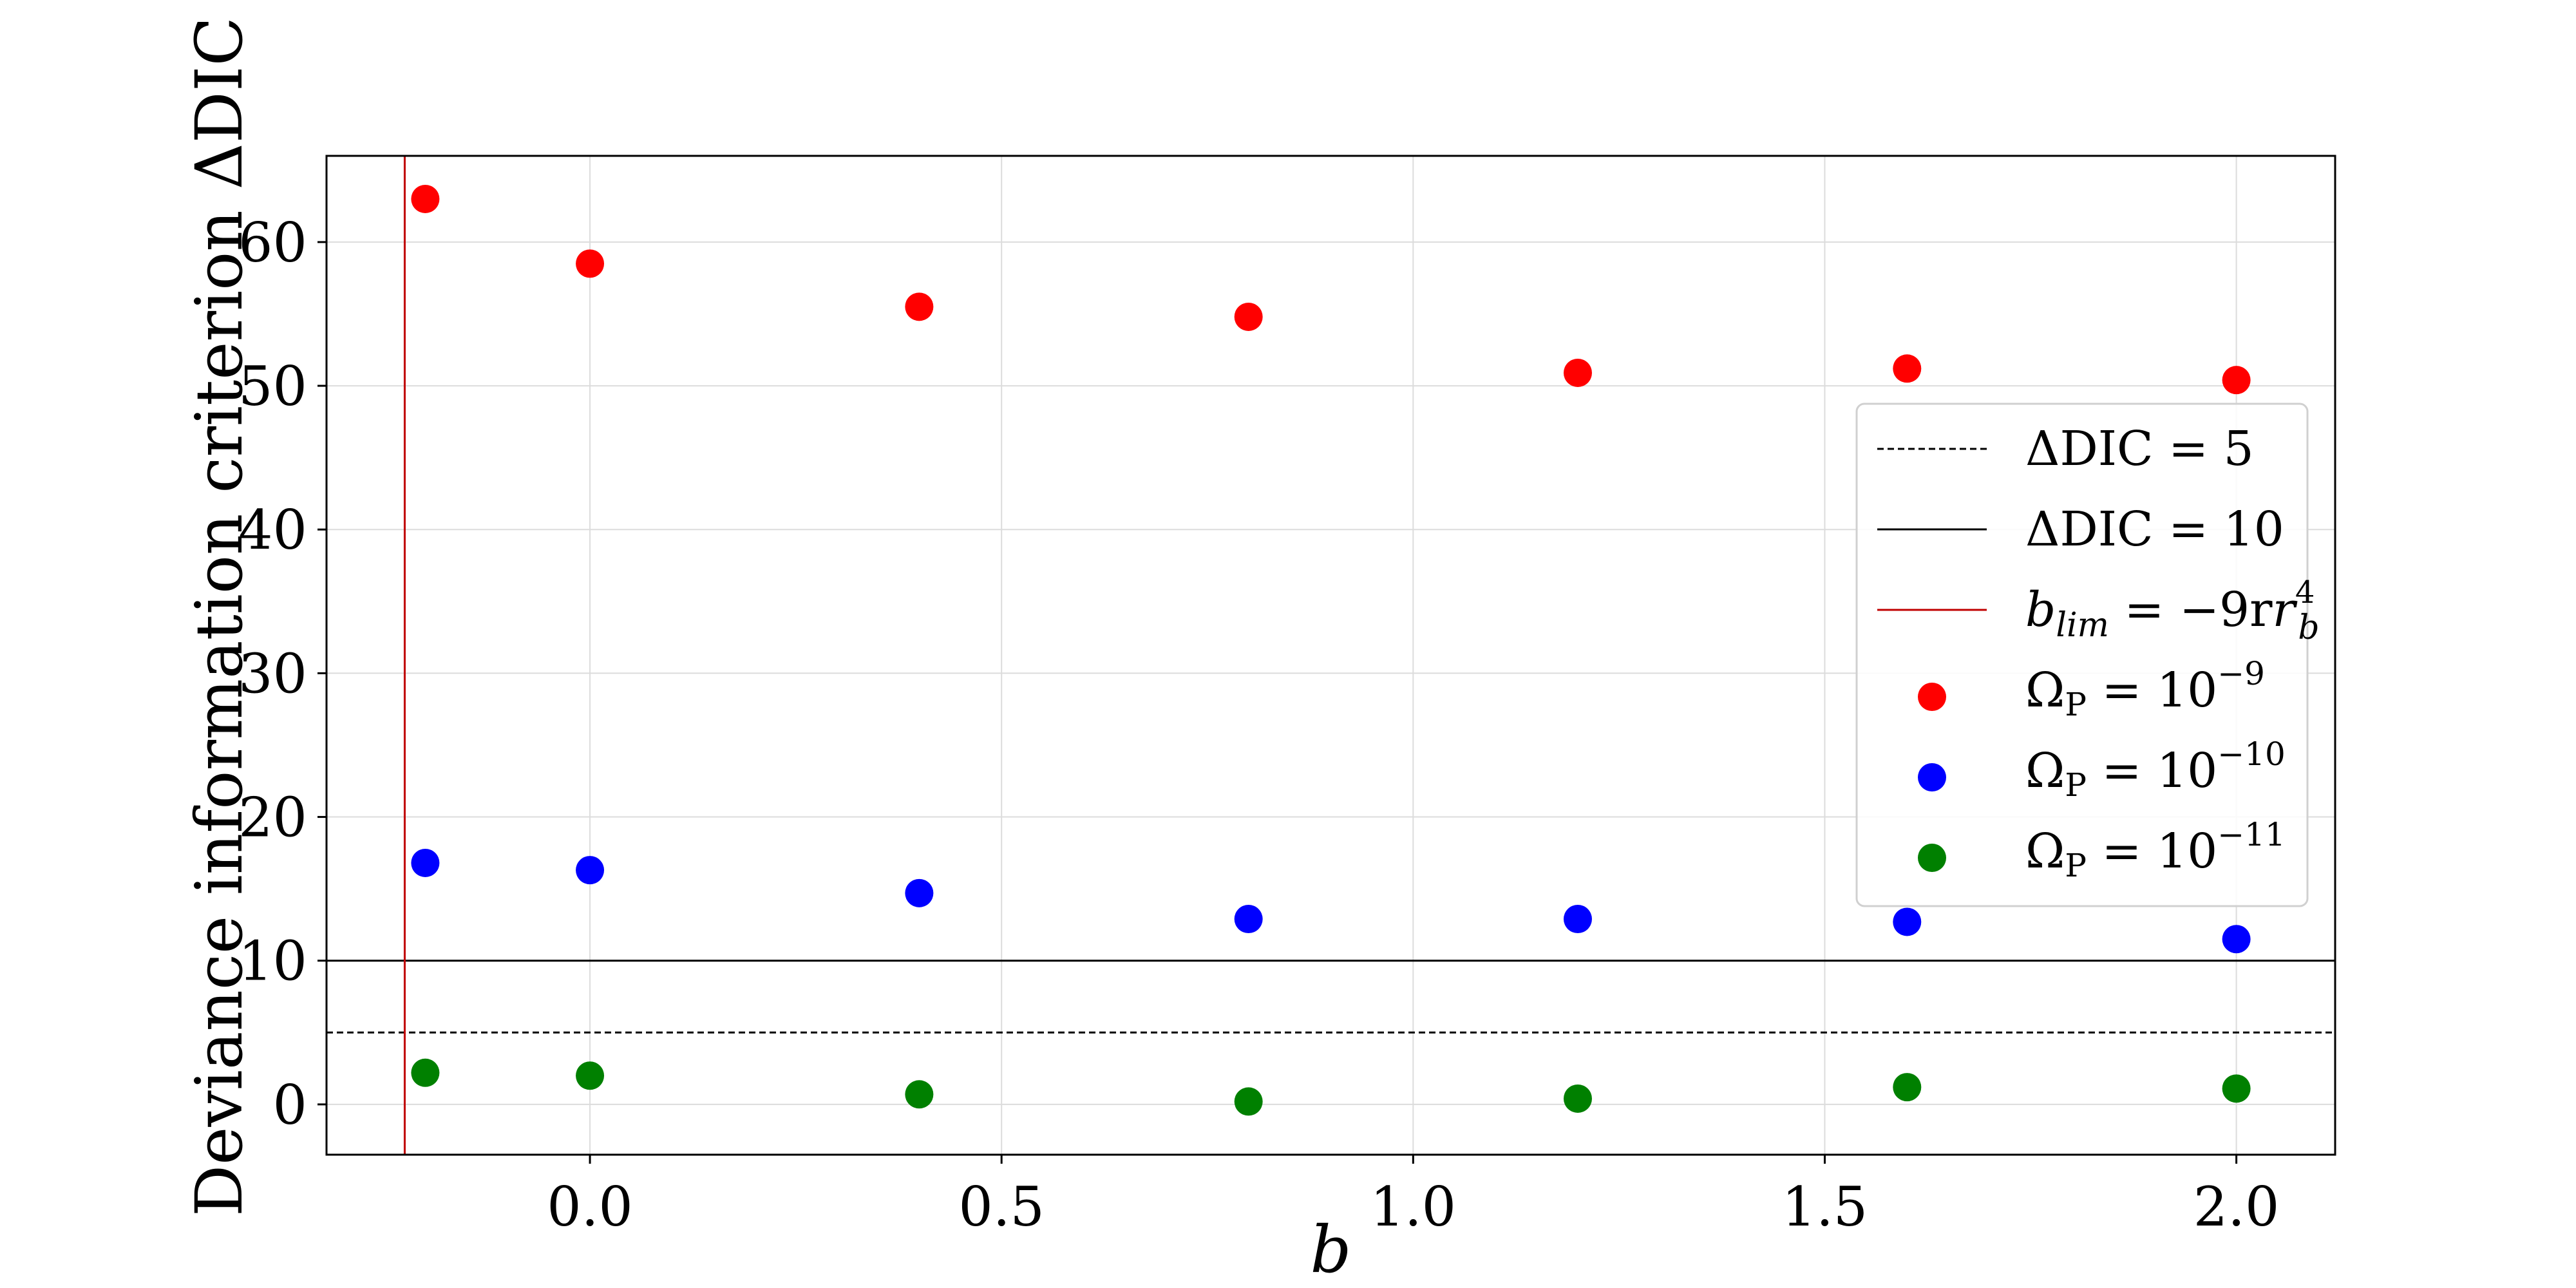 Image resolution: width=2576 pixels, height=1288 pixels. What do you see at coordinates (272, 817) in the screenshot?
I see `y-tick-label: 20` at bounding box center [272, 817].